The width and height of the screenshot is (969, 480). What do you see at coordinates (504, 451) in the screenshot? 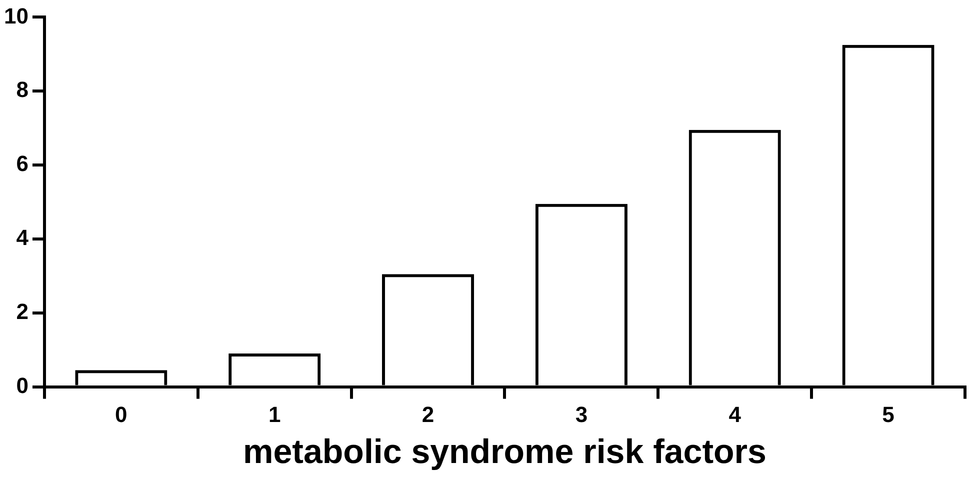
I see `x-axis-title: metabolic syndrome risk factors` at bounding box center [504, 451].